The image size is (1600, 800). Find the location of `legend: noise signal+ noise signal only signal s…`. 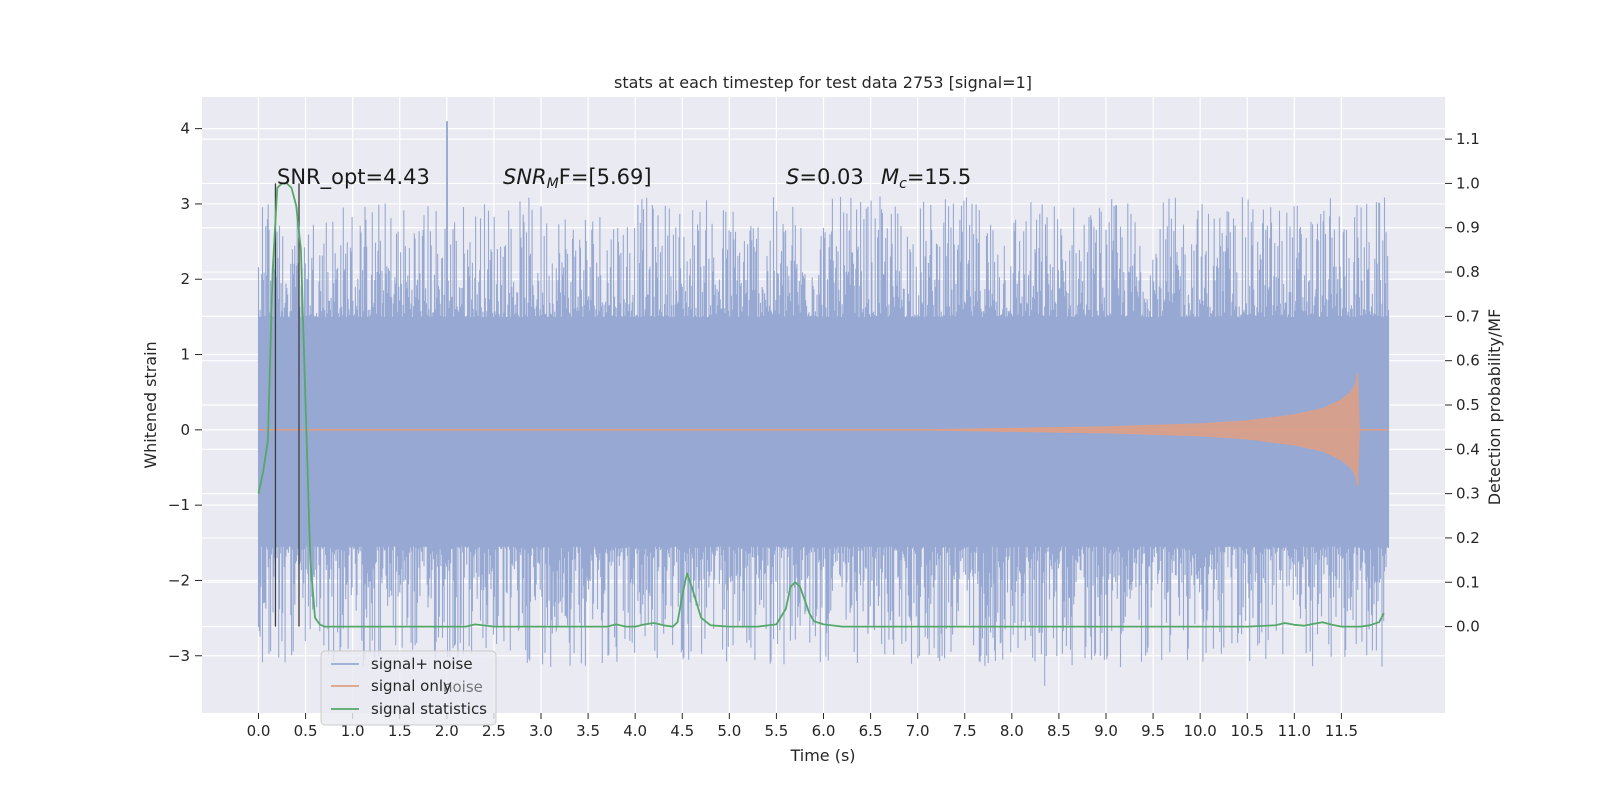

legend: noise signal+ noise signal only signal s… is located at coordinates (408, 688).